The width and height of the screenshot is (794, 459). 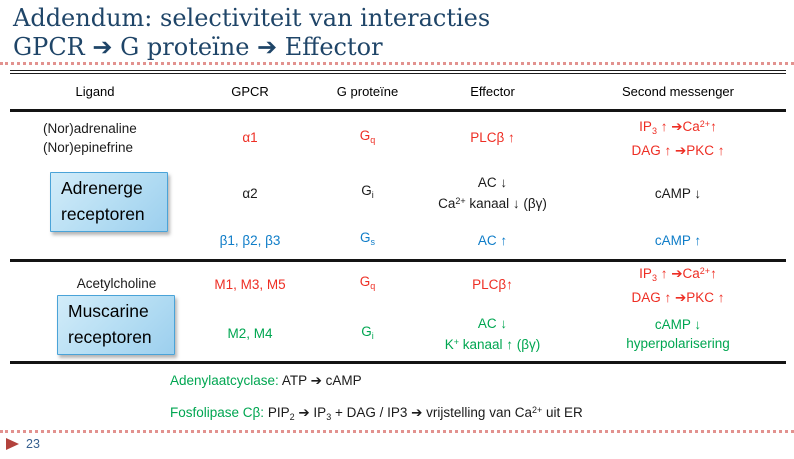 I want to click on page-number: 23, so click(x=33, y=444).